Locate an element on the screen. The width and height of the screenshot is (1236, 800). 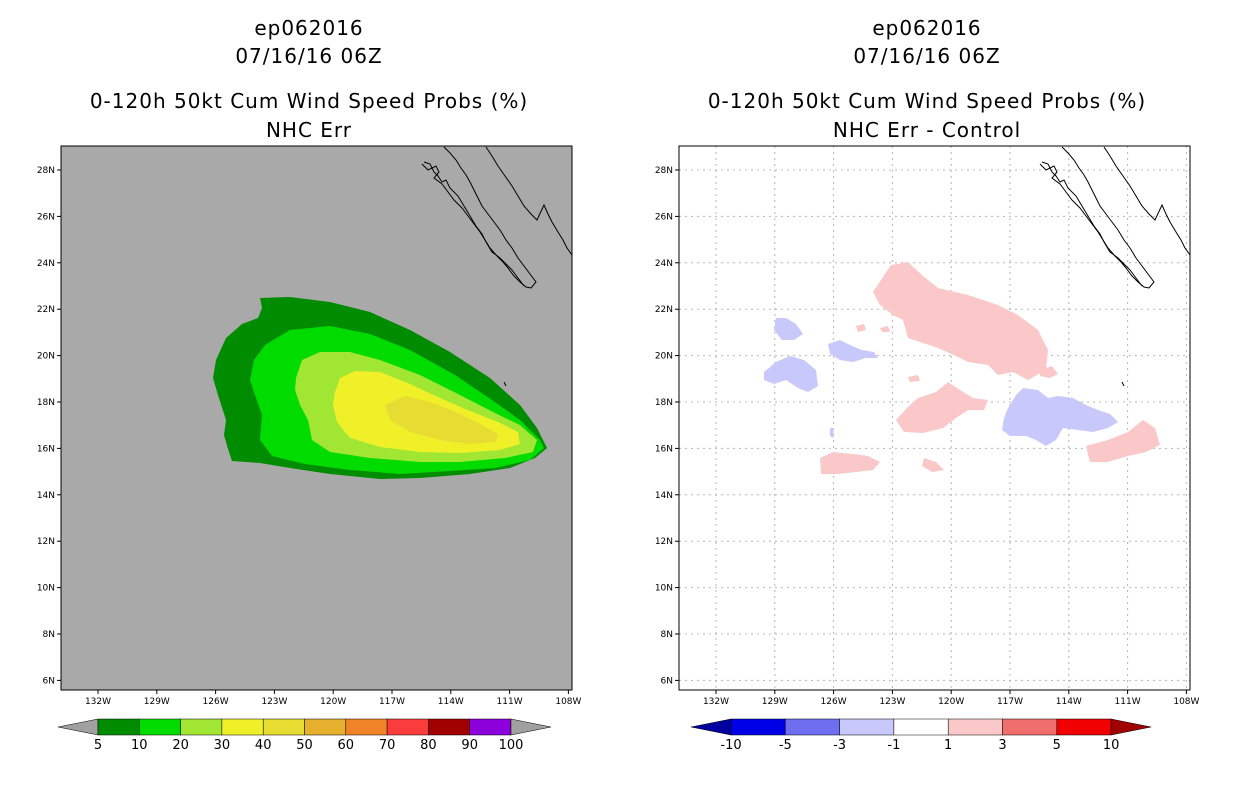
datetime: 07/16/16 06Z is located at coordinates (309, 56).